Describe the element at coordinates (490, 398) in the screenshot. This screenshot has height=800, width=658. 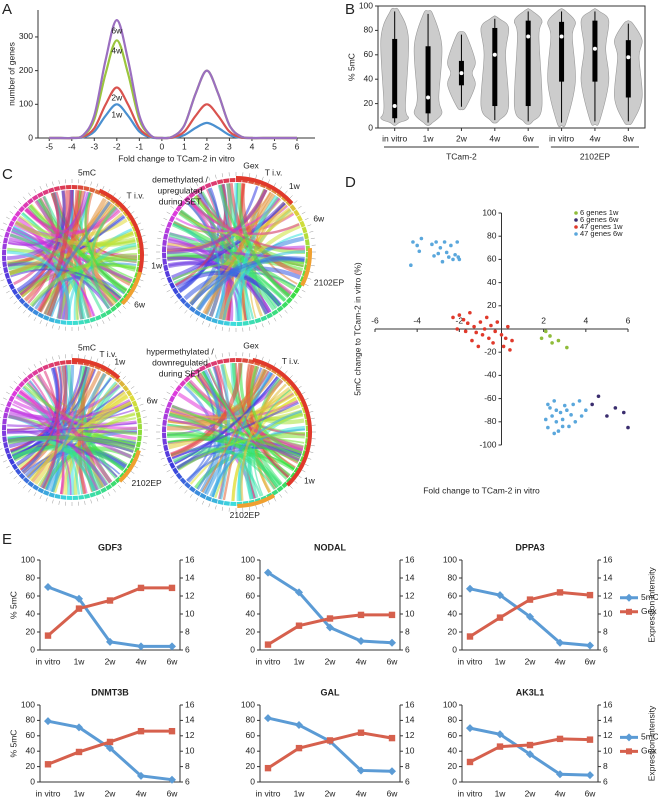
I see `y-tick-label: -60` at that location.